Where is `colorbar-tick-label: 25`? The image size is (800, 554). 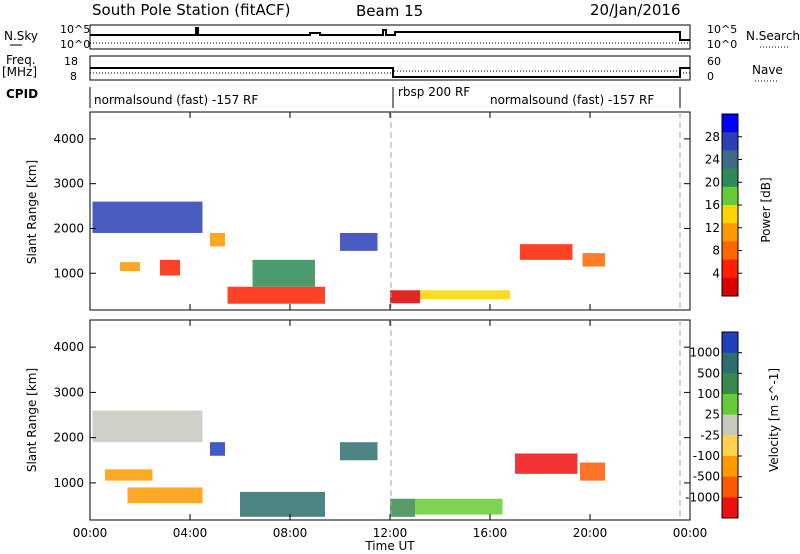
colorbar-tick-label: 25 is located at coordinates (712, 415).